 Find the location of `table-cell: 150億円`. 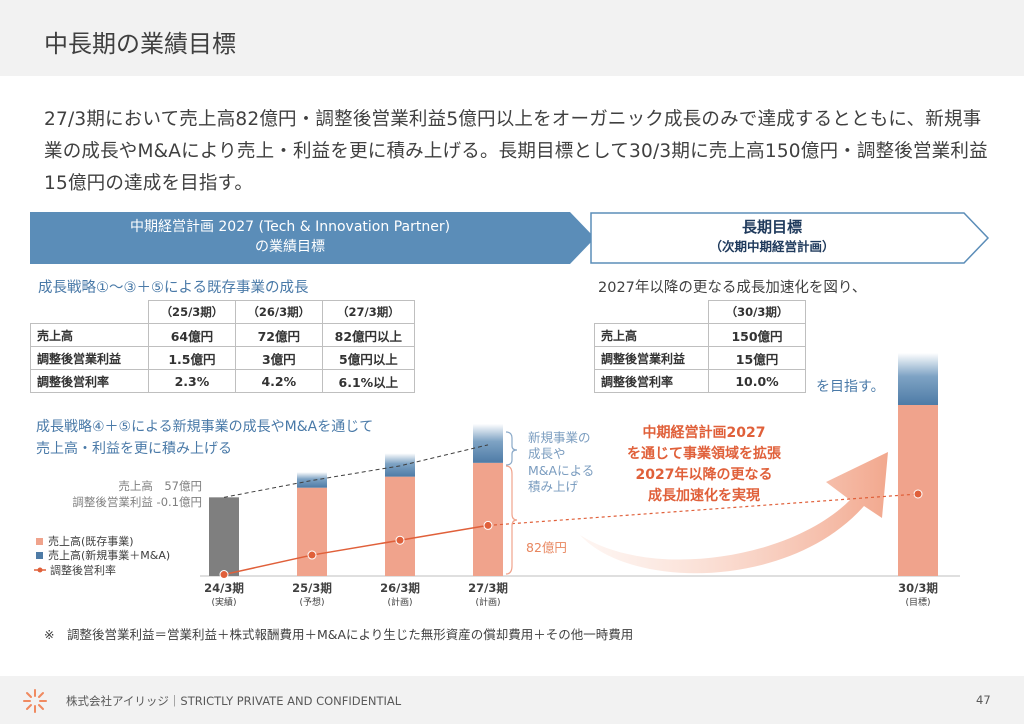

table-cell: 150億円 is located at coordinates (757, 335).